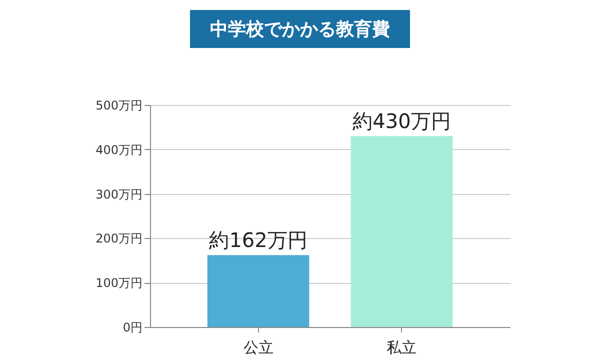 The image size is (600, 360). What do you see at coordinates (258, 347) in the screenshot?
I see `x-tick-label: 公立` at bounding box center [258, 347].